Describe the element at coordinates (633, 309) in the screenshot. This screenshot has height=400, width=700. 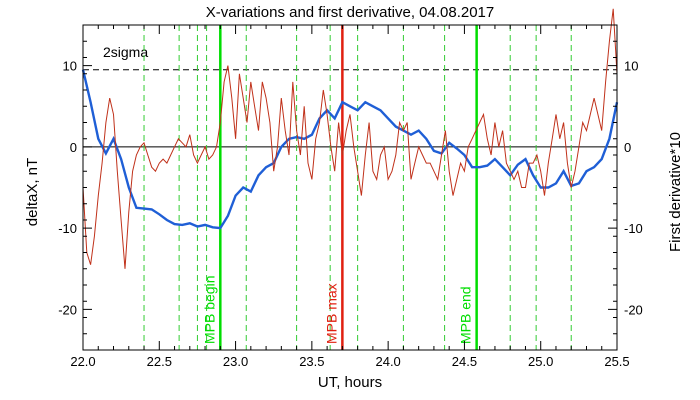
I see `y-tick-label-right-3: -20` at that location.